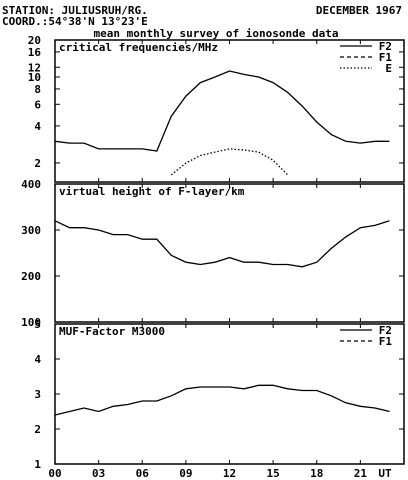  What do you see at coordinates (31, 184) in the screenshot?
I see `y-tick-label: 400` at bounding box center [31, 184].